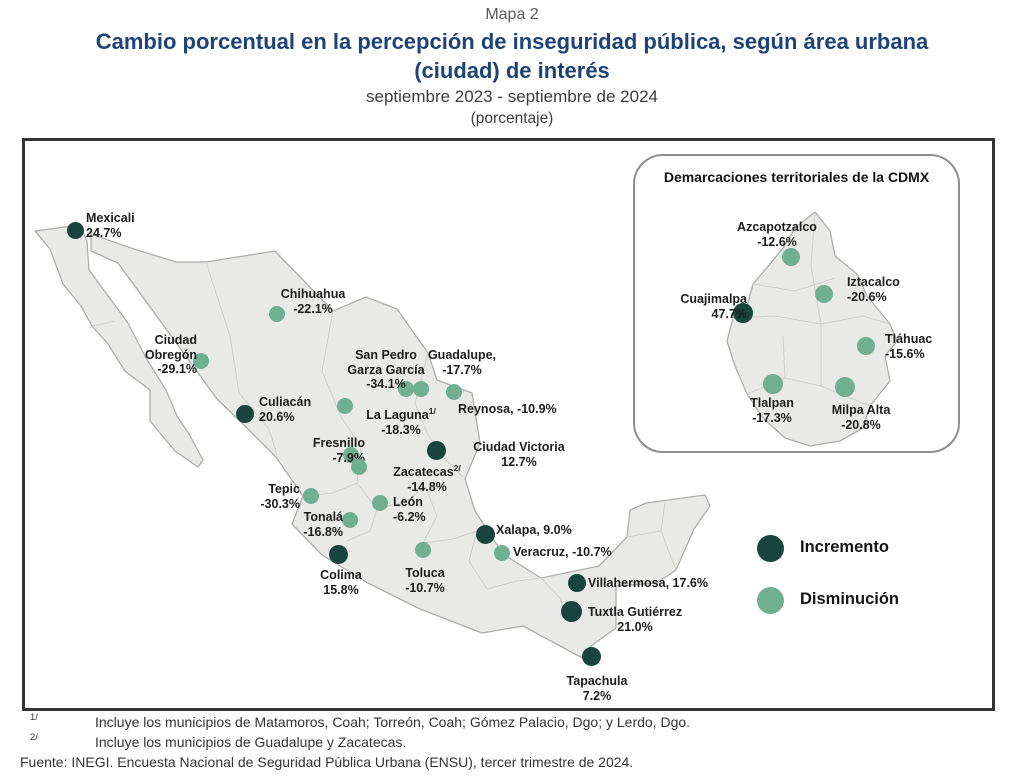 The width and height of the screenshot is (1024, 784). I want to click on city-label-line: 21.0%, so click(635, 626).